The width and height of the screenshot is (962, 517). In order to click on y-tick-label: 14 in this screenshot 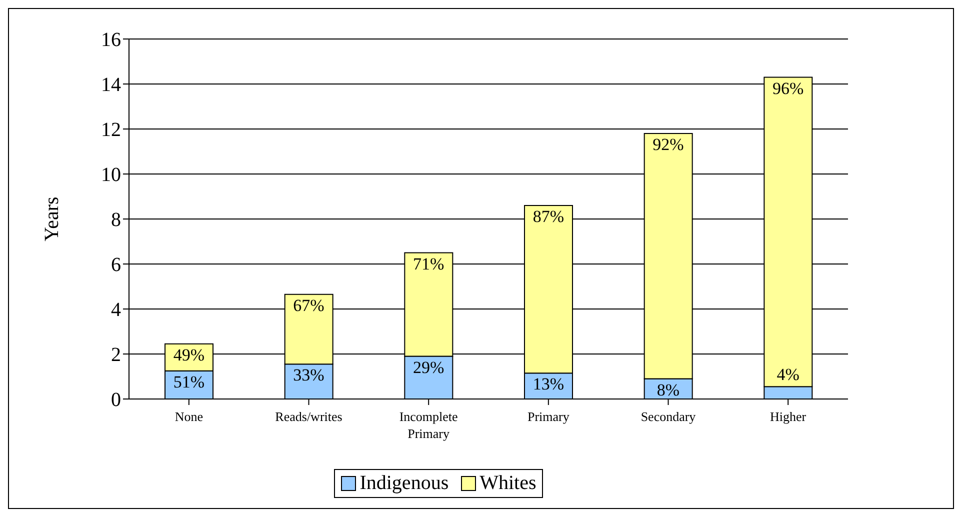, I will do `click(111, 85)`.